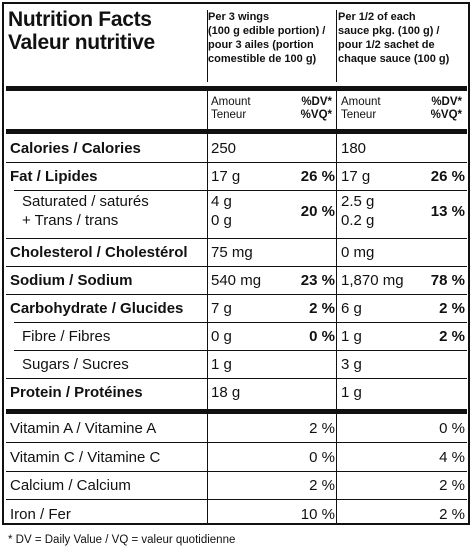  What do you see at coordinates (221, 336) in the screenshot?
I see `amount-wings: 0 g` at bounding box center [221, 336].